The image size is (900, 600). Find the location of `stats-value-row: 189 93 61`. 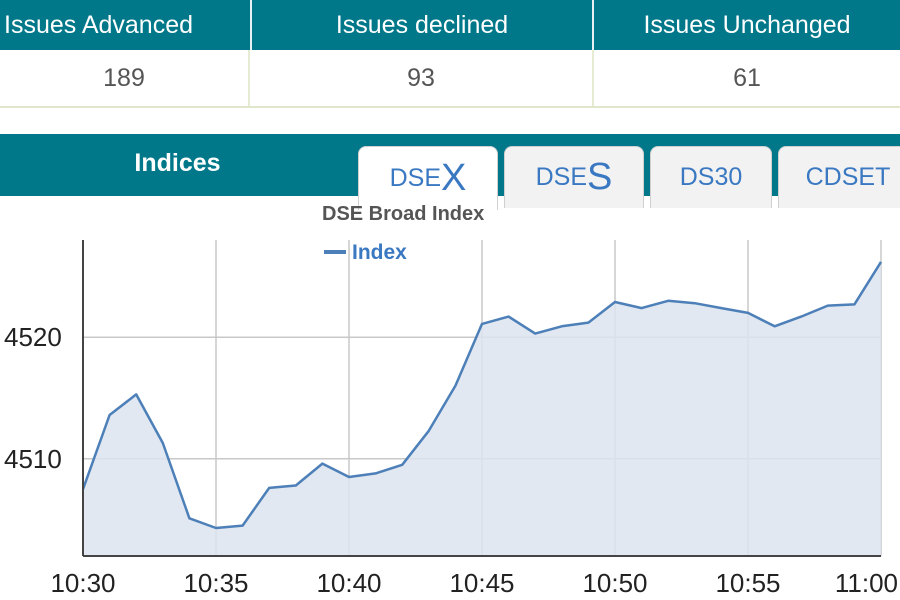

stats-value-row: 189 93 61 is located at coordinates (450, 79).